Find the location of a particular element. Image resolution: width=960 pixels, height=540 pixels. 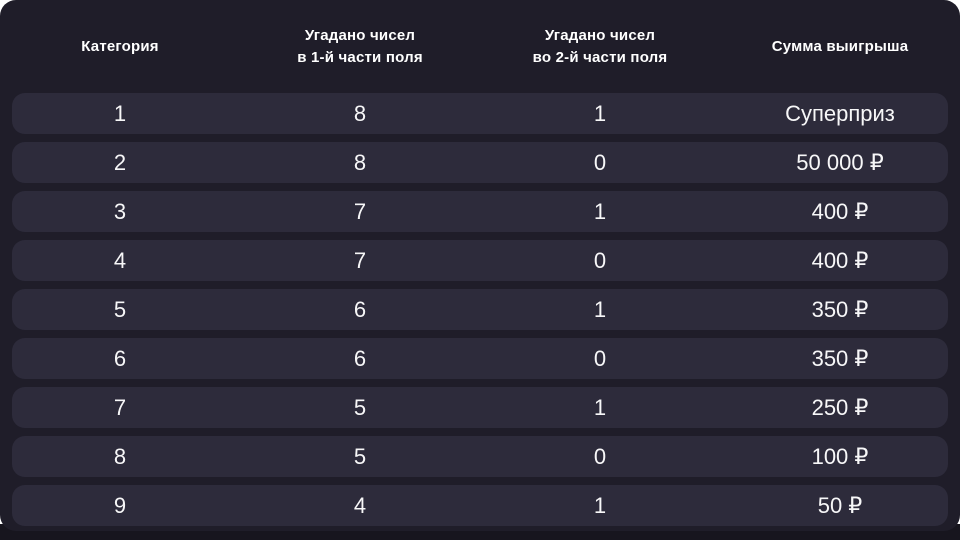

table-row: 4 7 0 400 ₽ is located at coordinates (480, 260).